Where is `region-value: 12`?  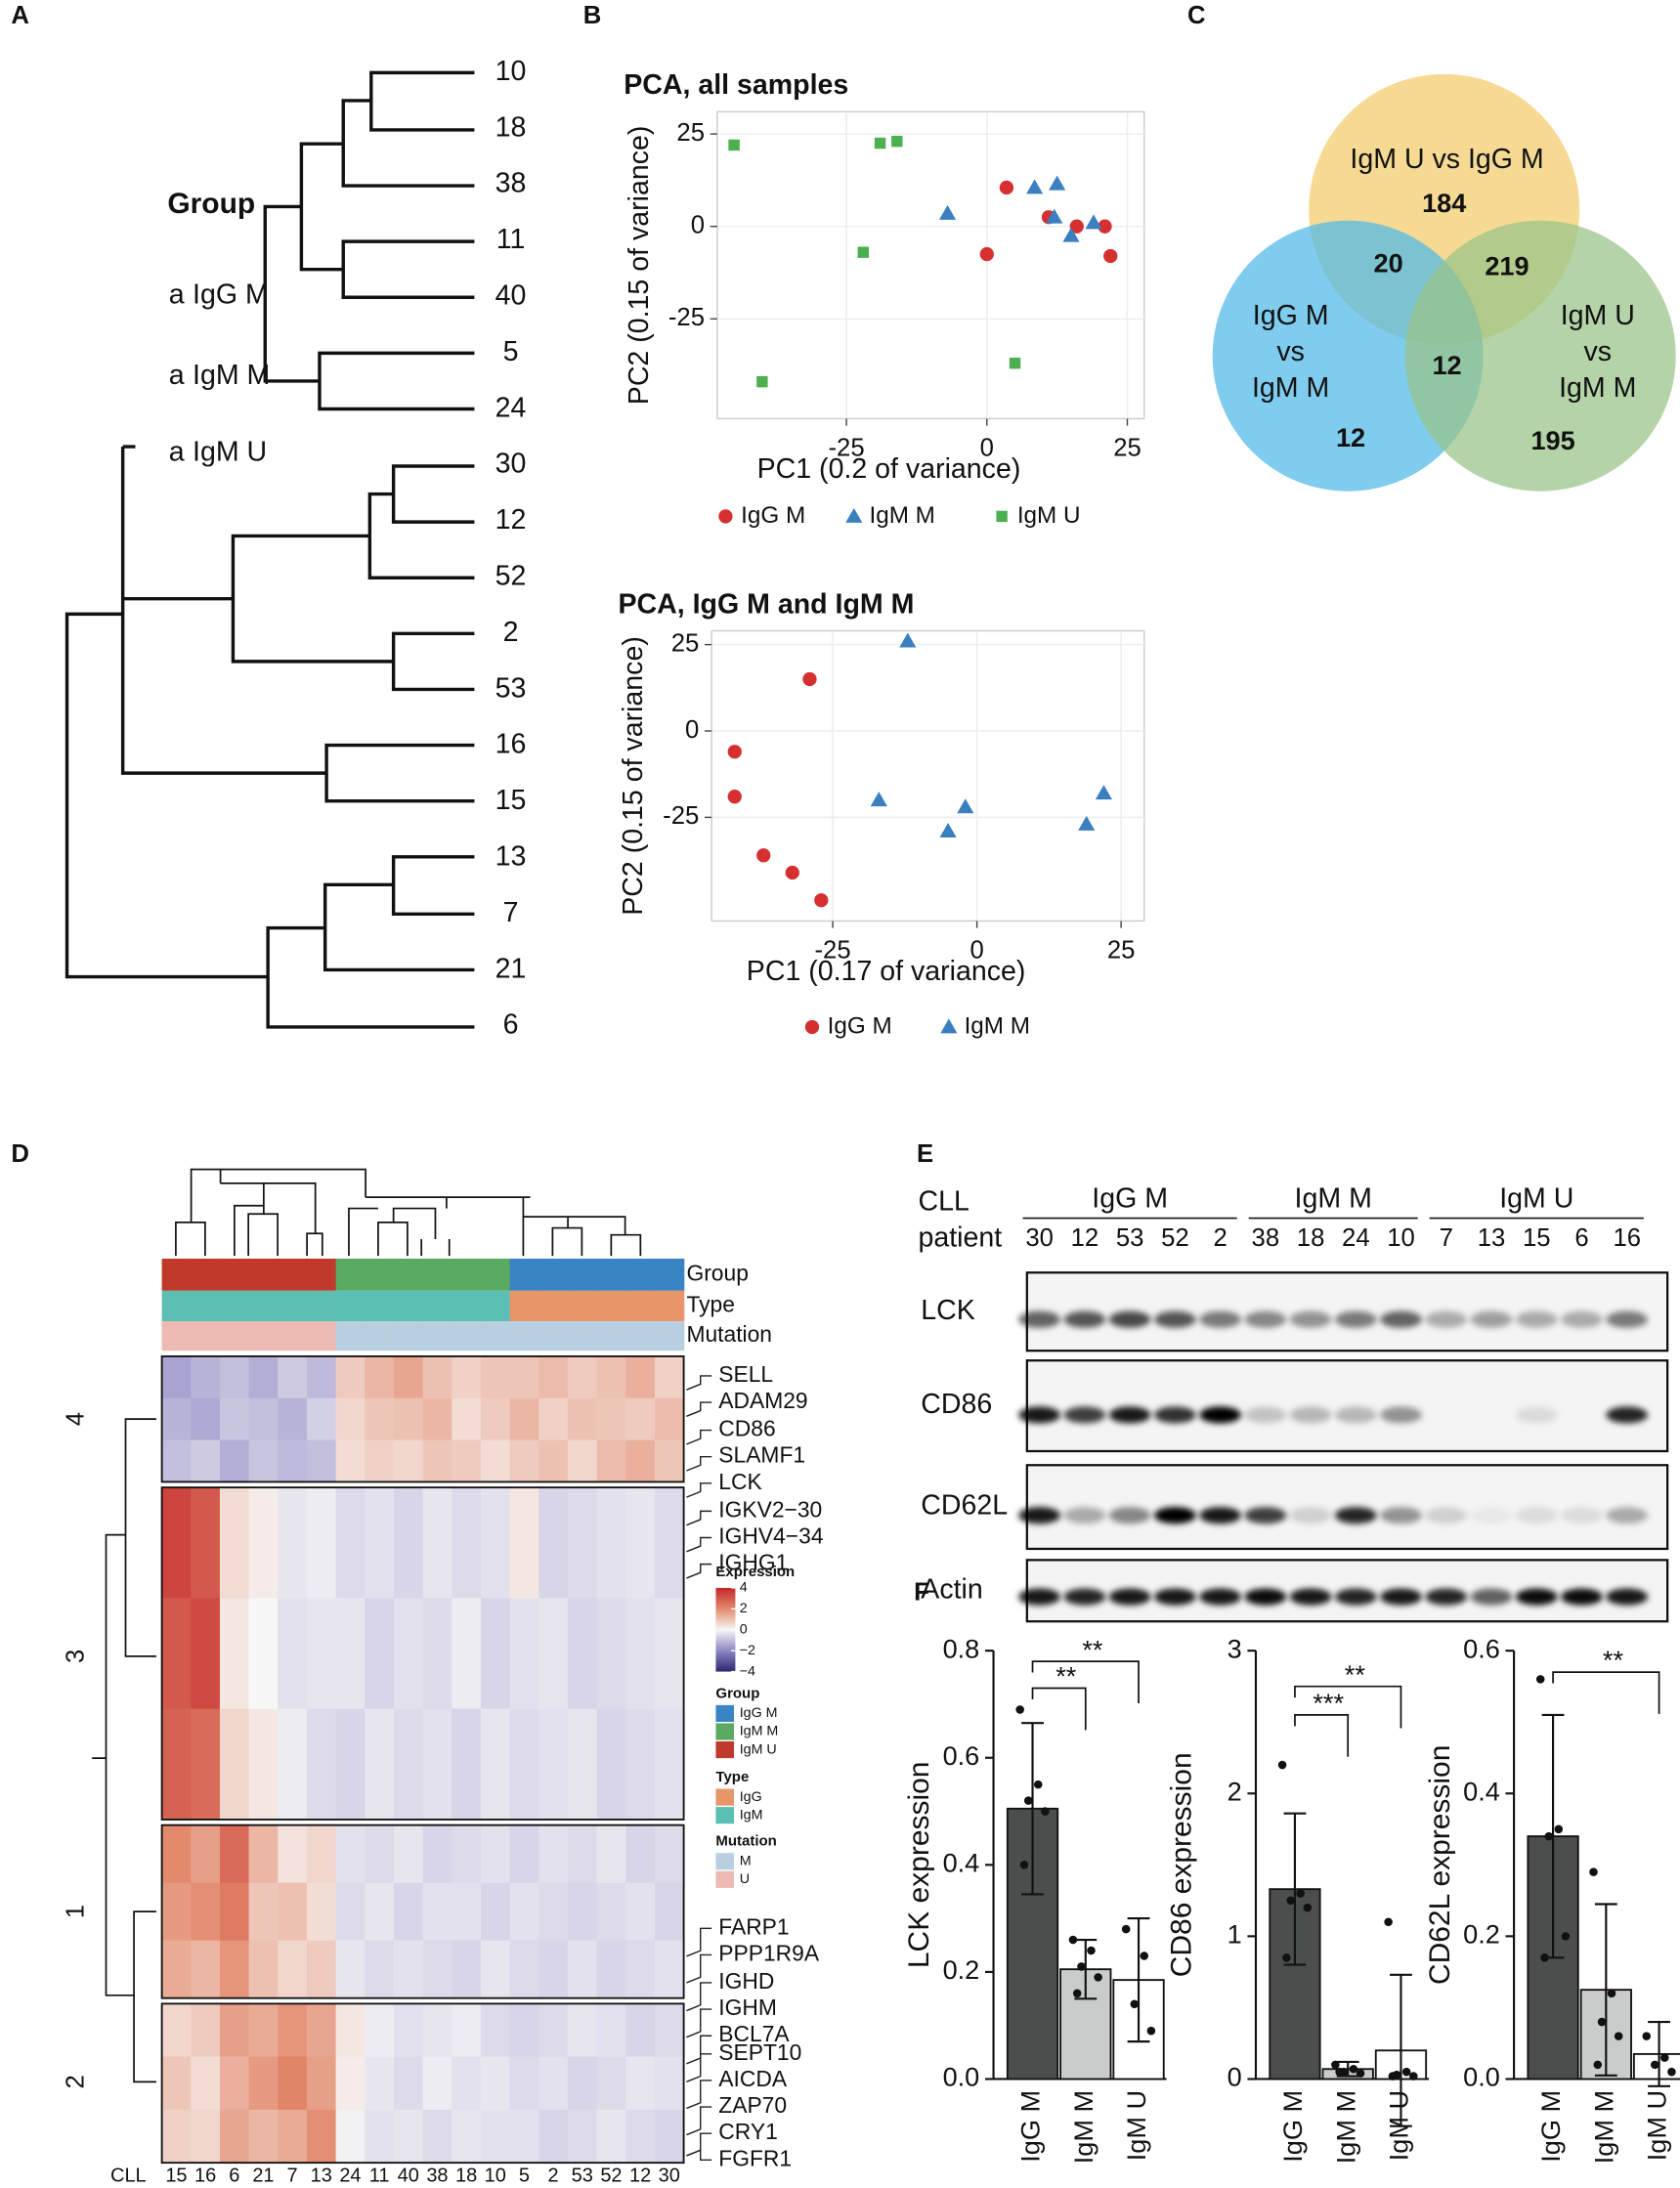
region-value: 12 is located at coordinates (1446, 365).